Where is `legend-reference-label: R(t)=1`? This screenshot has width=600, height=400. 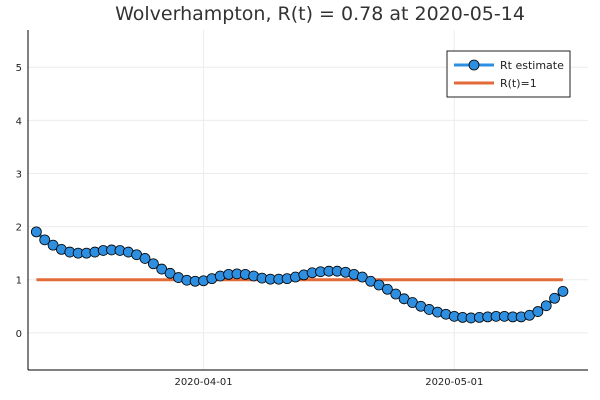 legend-reference-label: R(t)=1 is located at coordinates (518, 83).